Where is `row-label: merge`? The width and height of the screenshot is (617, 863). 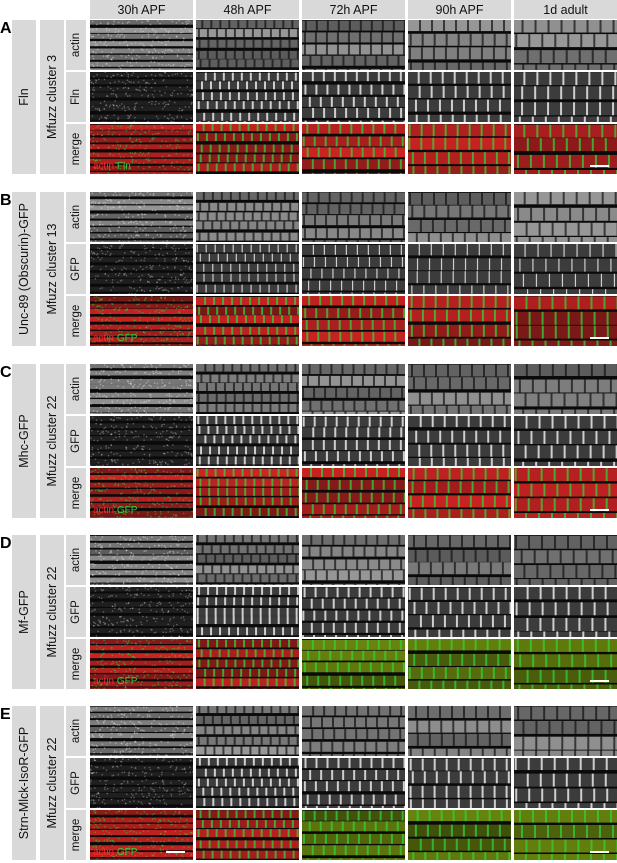 row-label: merge is located at coordinates (76, 321).